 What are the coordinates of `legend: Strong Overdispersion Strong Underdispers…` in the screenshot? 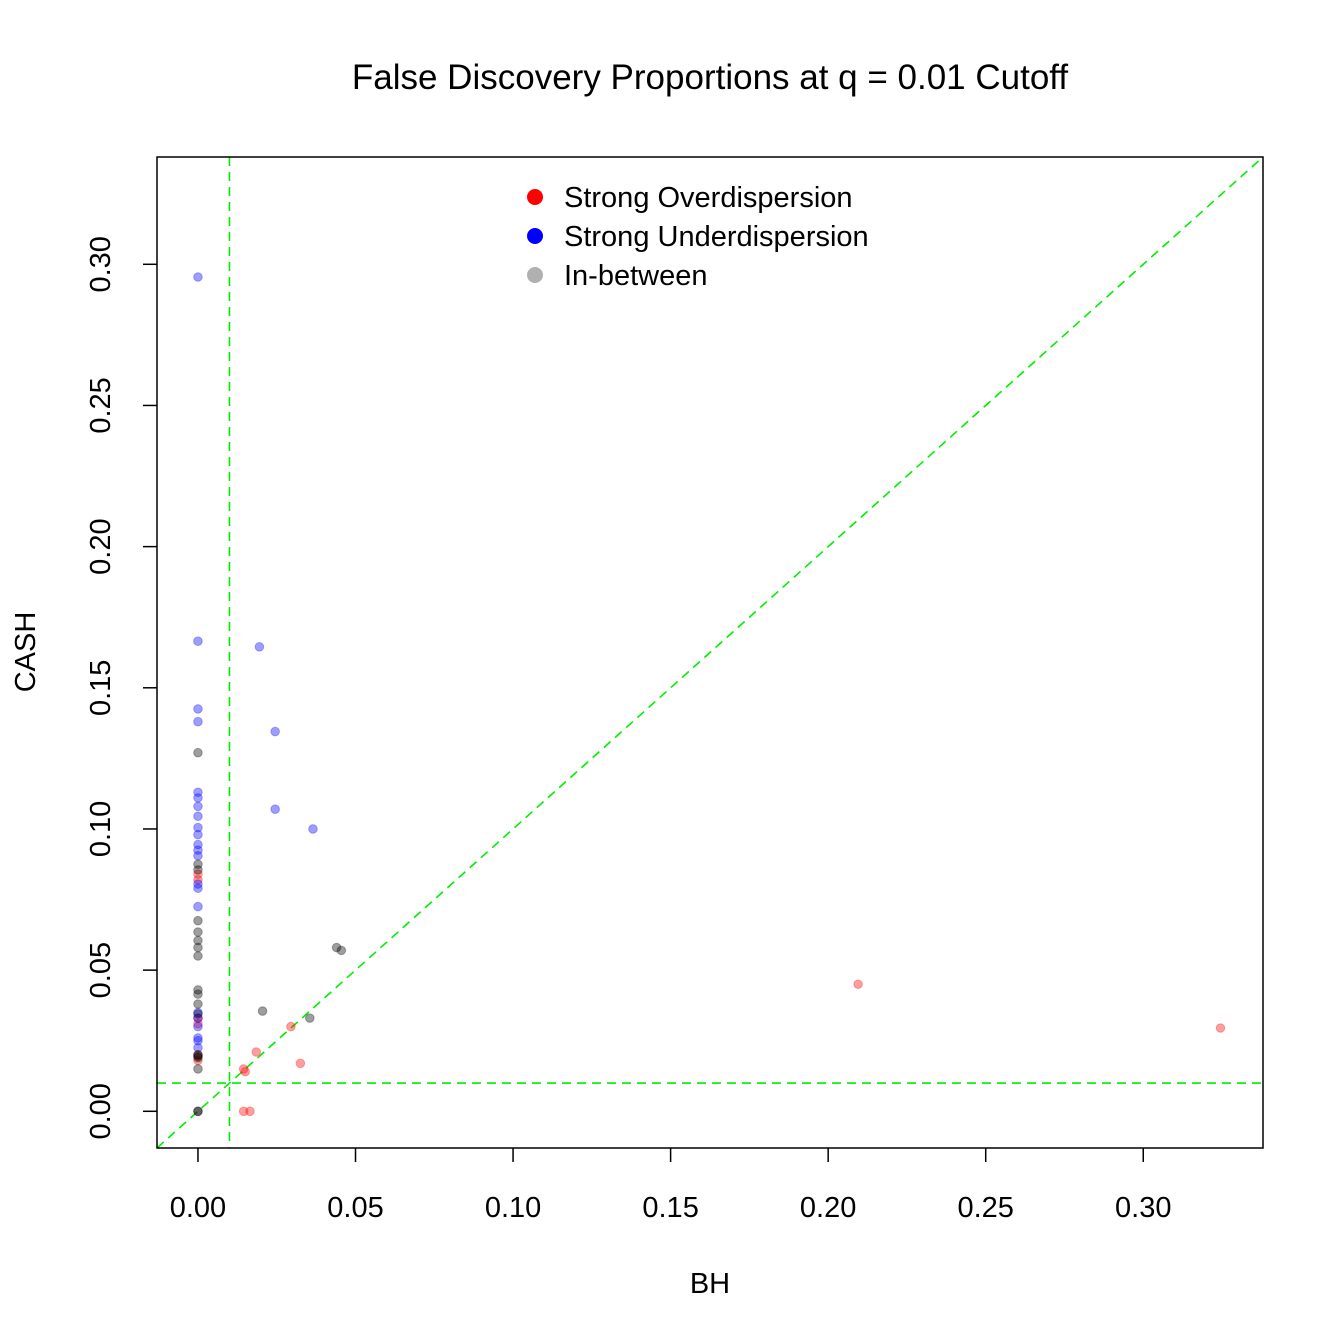 It's located at (698, 237).